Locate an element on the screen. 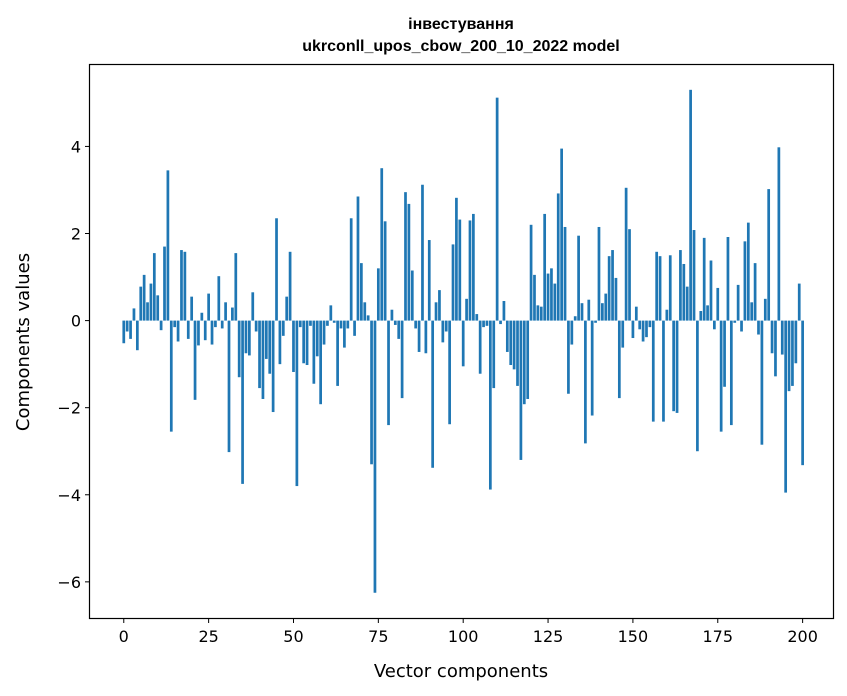 This screenshot has width=847, height=696. y-tick-label-4: 4 is located at coordinates (76, 146).